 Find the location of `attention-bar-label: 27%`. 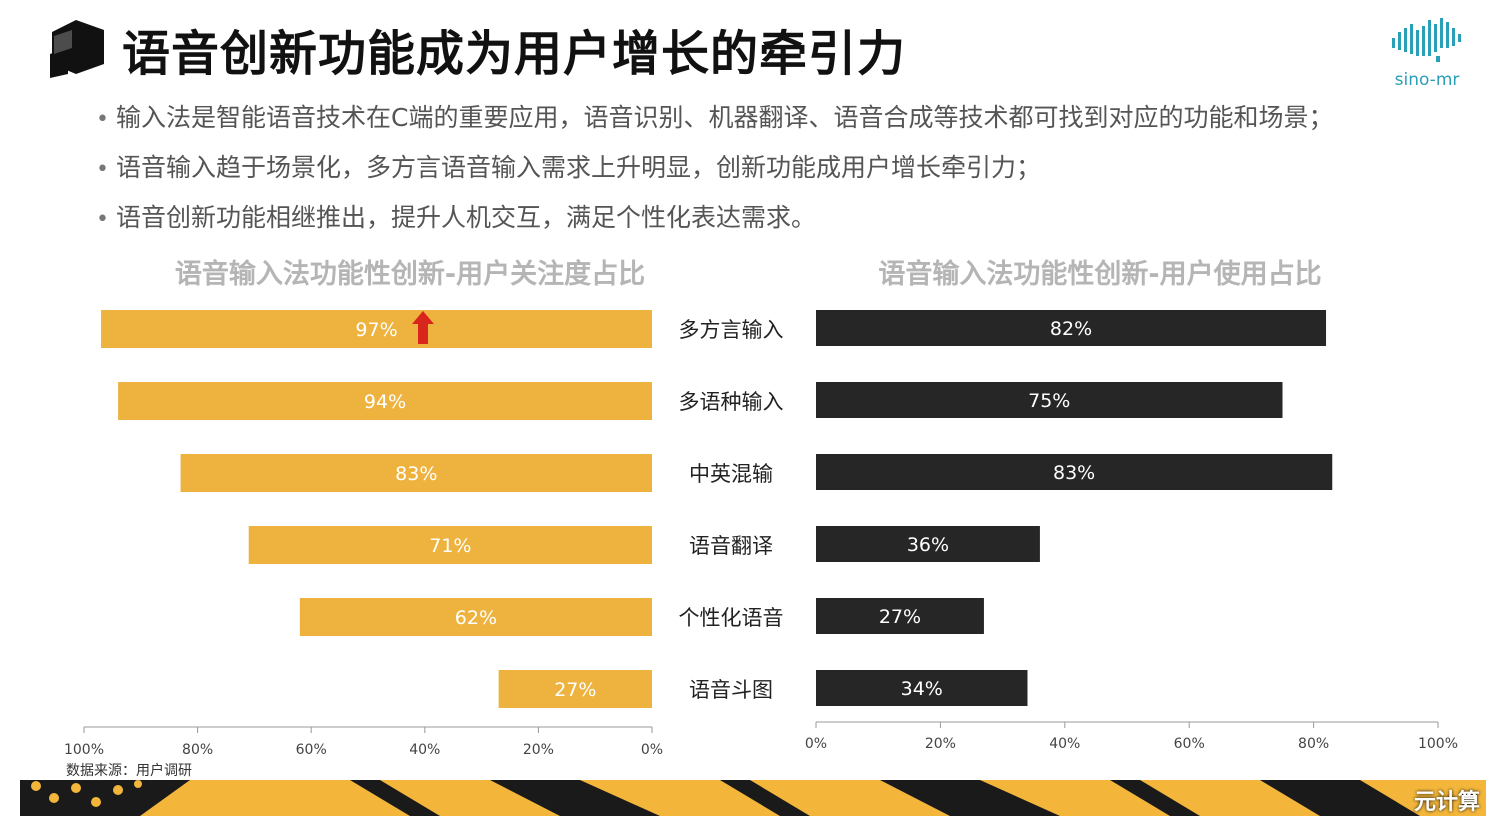

attention-bar-label: 27% is located at coordinates (575, 690).